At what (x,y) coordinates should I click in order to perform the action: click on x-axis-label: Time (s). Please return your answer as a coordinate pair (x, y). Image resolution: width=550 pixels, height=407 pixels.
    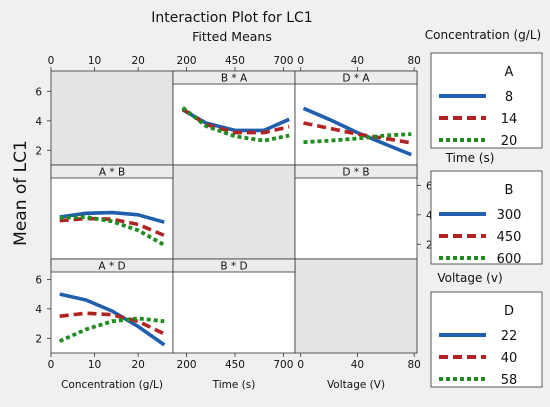
    Looking at the image, I should click on (234, 385).